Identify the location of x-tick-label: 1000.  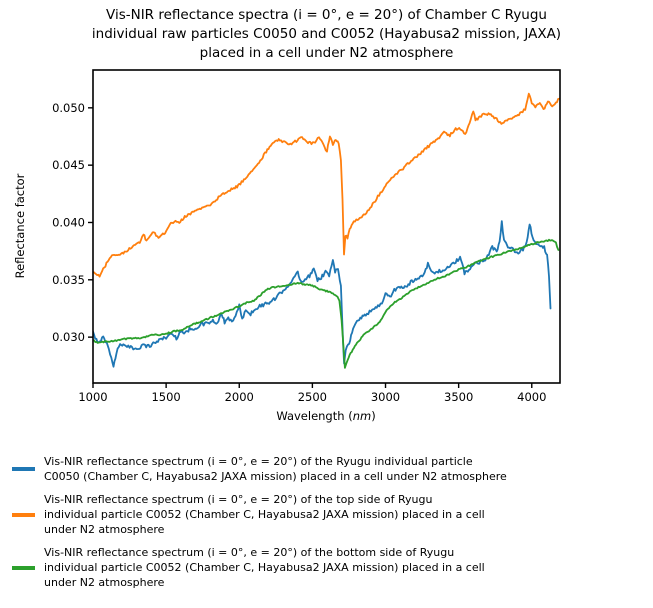
(92, 397).